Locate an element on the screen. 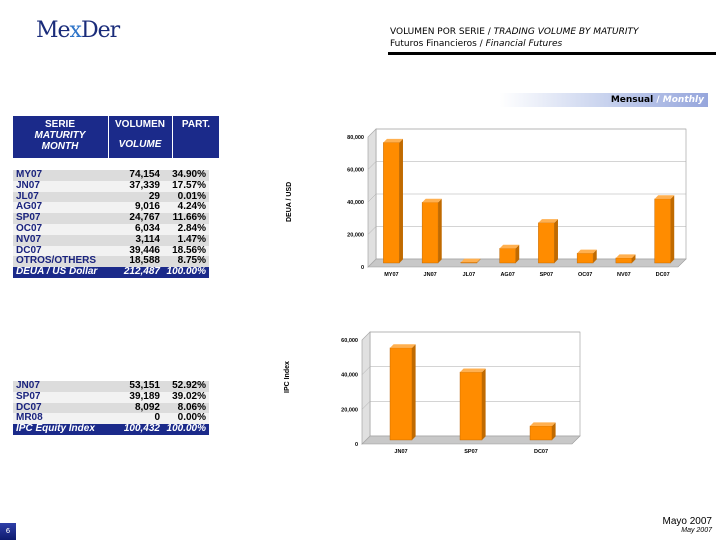 The width and height of the screenshot is (720, 540). serie-cell: OTROS/OTHERS is located at coordinates (61, 262).